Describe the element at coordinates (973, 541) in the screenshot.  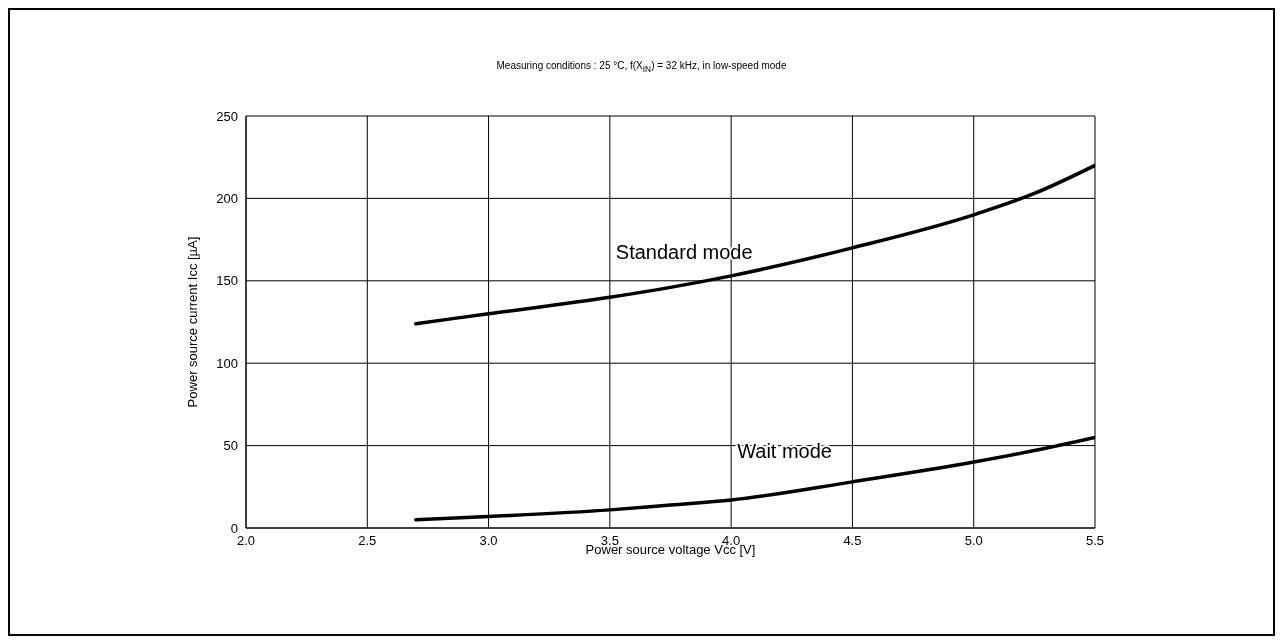
I see `x-tick-label: 5.0` at that location.